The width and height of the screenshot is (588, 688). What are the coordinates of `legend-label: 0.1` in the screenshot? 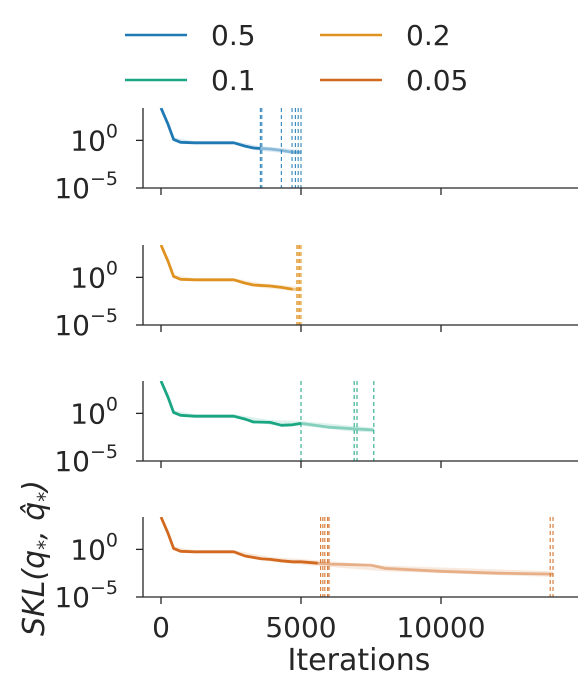 It's located at (233, 80).